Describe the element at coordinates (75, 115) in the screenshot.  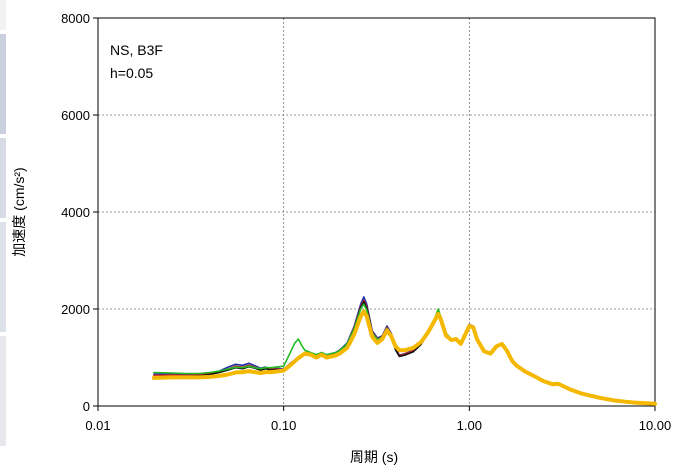
I see `y-tick-label: 6000` at that location.